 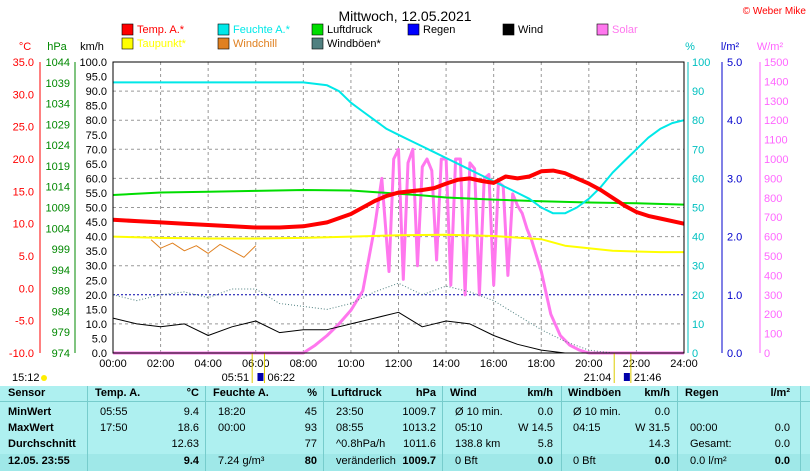 I want to click on y-tick-label: 60.0, so click(x=96, y=179).